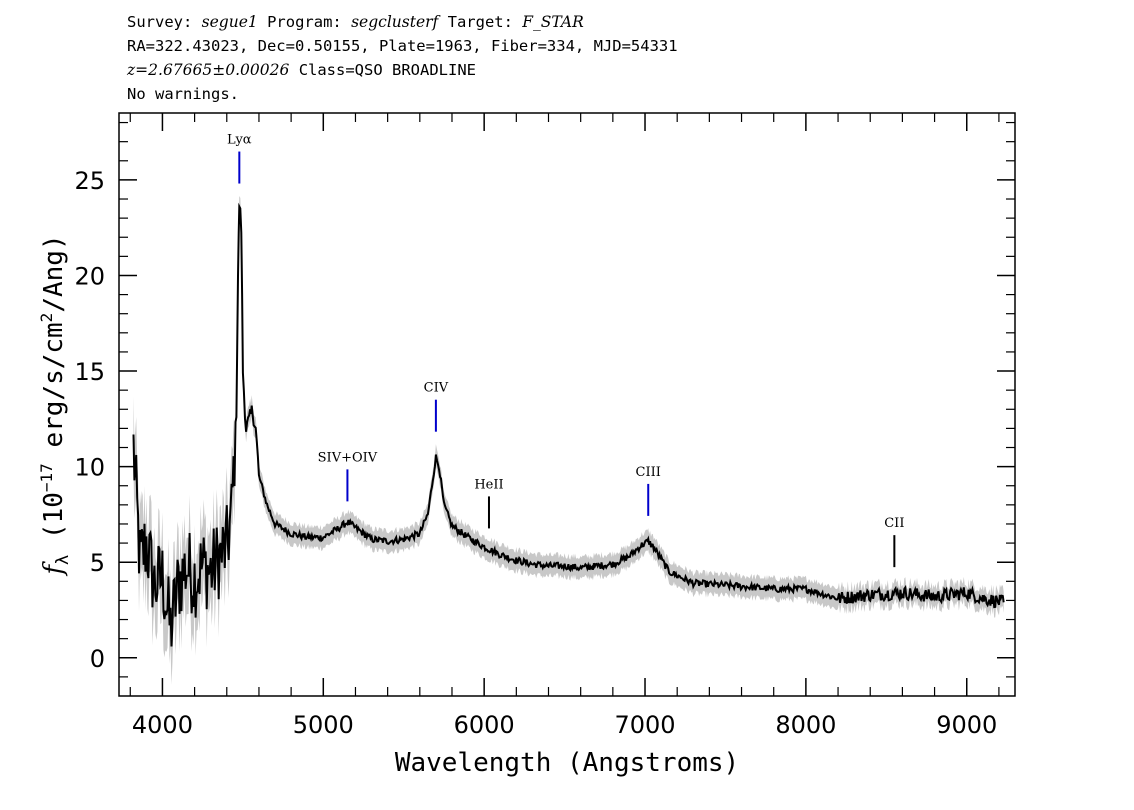 Image resolution: width=1134 pixels, height=810 pixels. I want to click on emission-line-label: Lyα, so click(239, 140).